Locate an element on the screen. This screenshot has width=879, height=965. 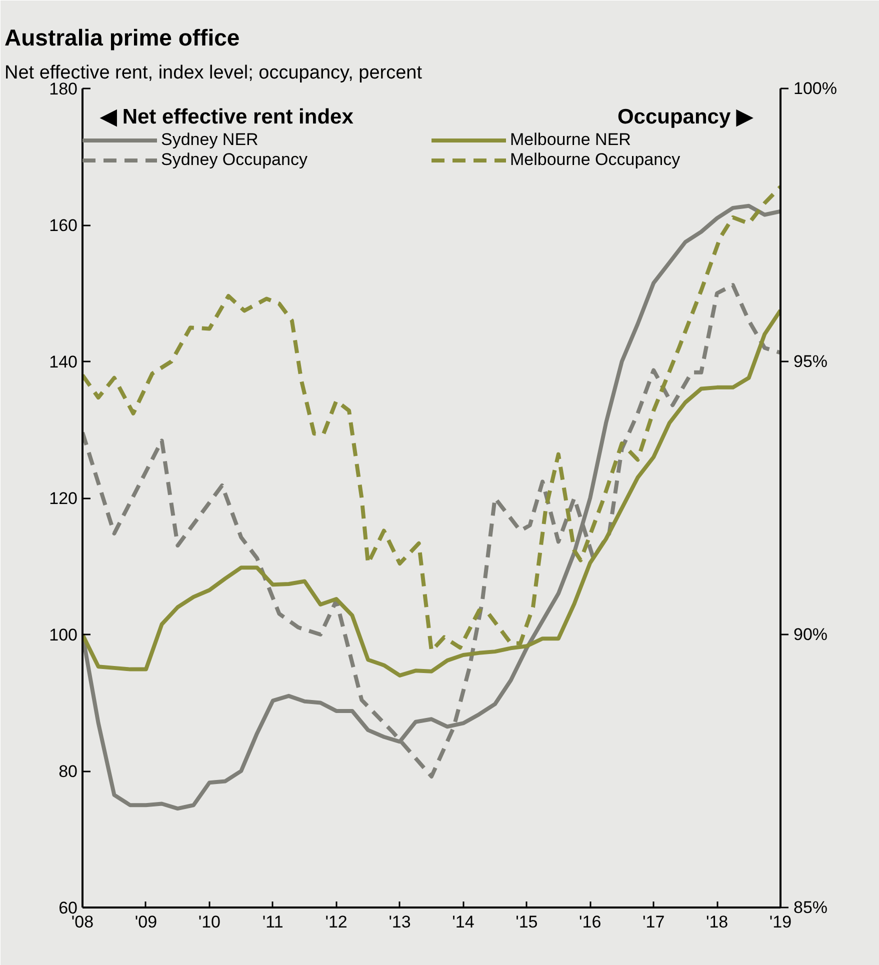
y2-axis-title: Occupancy ▶ is located at coordinates (685, 117).